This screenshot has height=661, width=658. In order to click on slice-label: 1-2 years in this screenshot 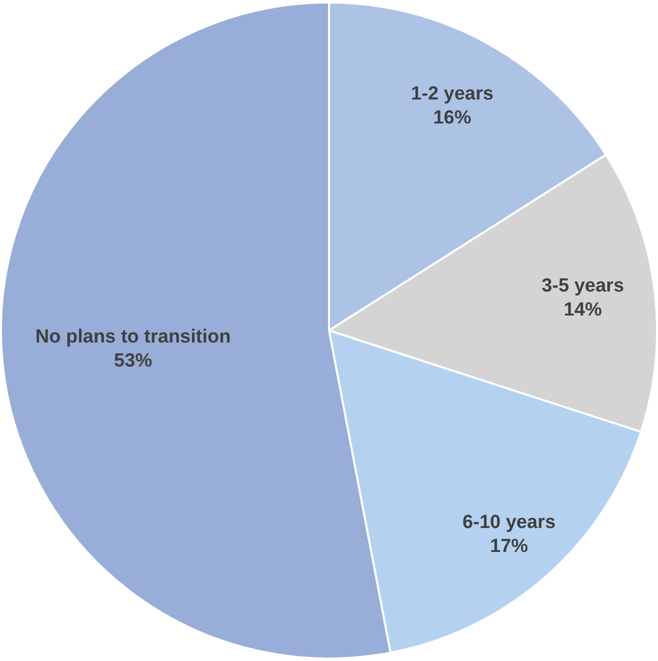, I will do `click(452, 94)`.